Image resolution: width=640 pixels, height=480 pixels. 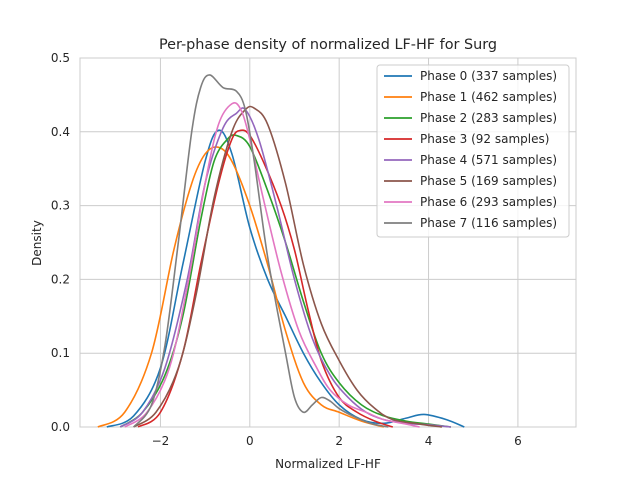 What do you see at coordinates (37, 243) in the screenshot?
I see `y-axis-label: Density` at bounding box center [37, 243].